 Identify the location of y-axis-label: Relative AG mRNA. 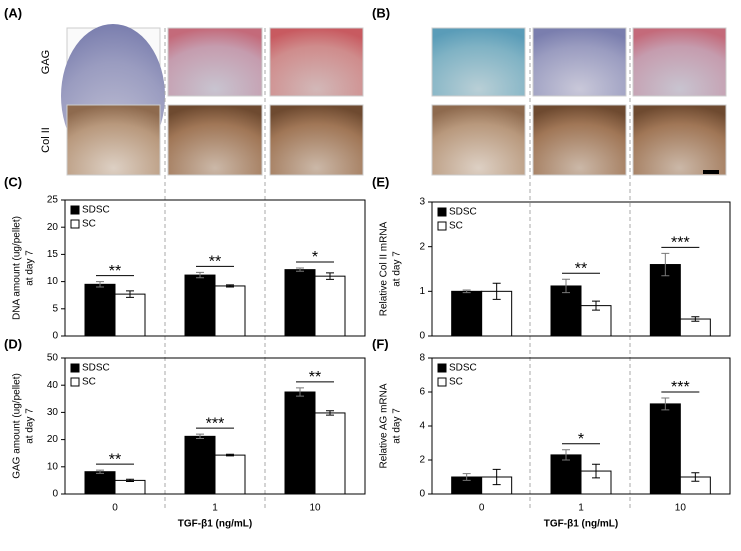
(384, 425).